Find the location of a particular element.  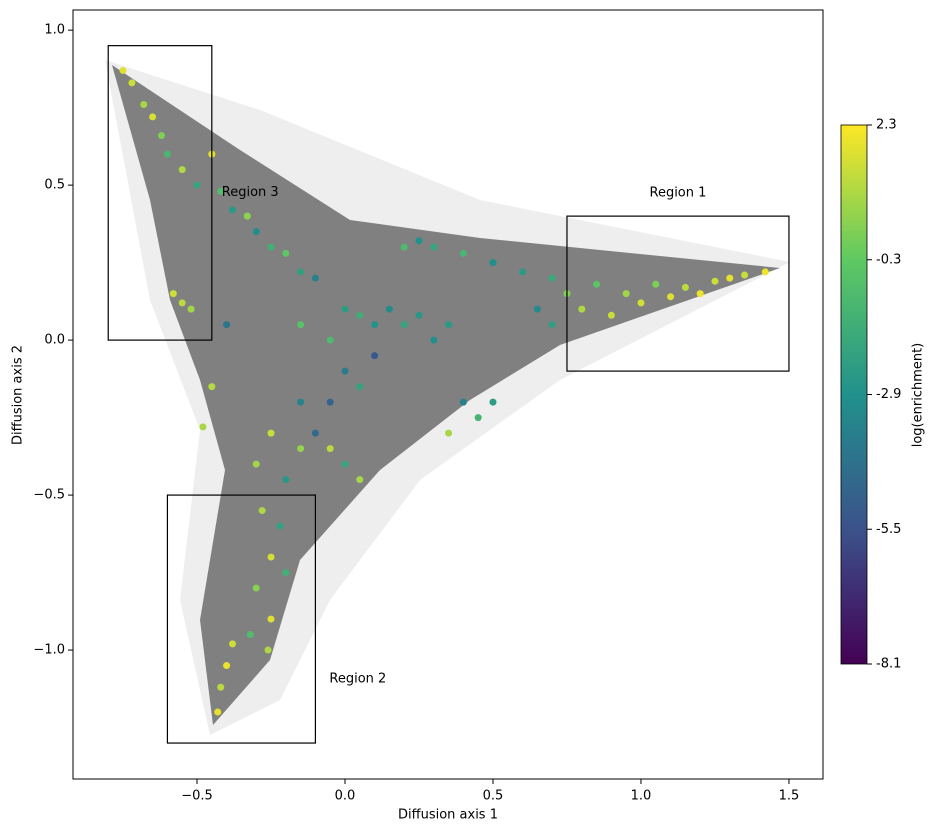

region-label: Region 1 is located at coordinates (678, 193).